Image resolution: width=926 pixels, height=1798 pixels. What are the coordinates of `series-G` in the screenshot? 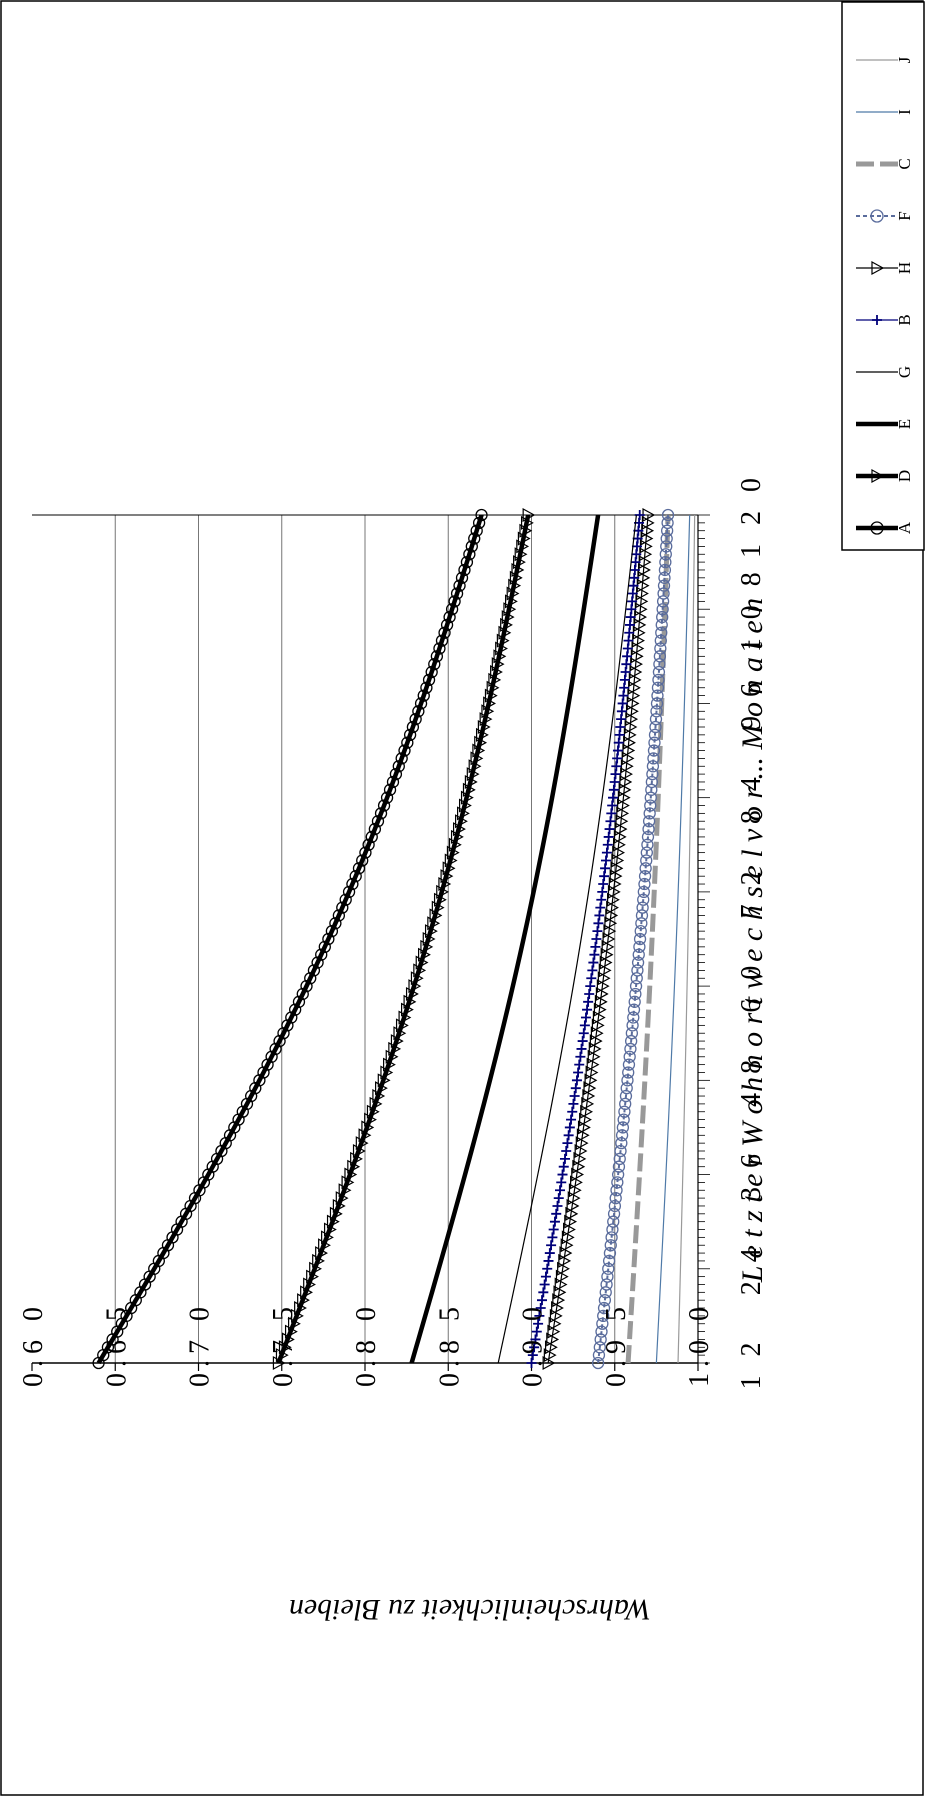 It's located at (567, 939).